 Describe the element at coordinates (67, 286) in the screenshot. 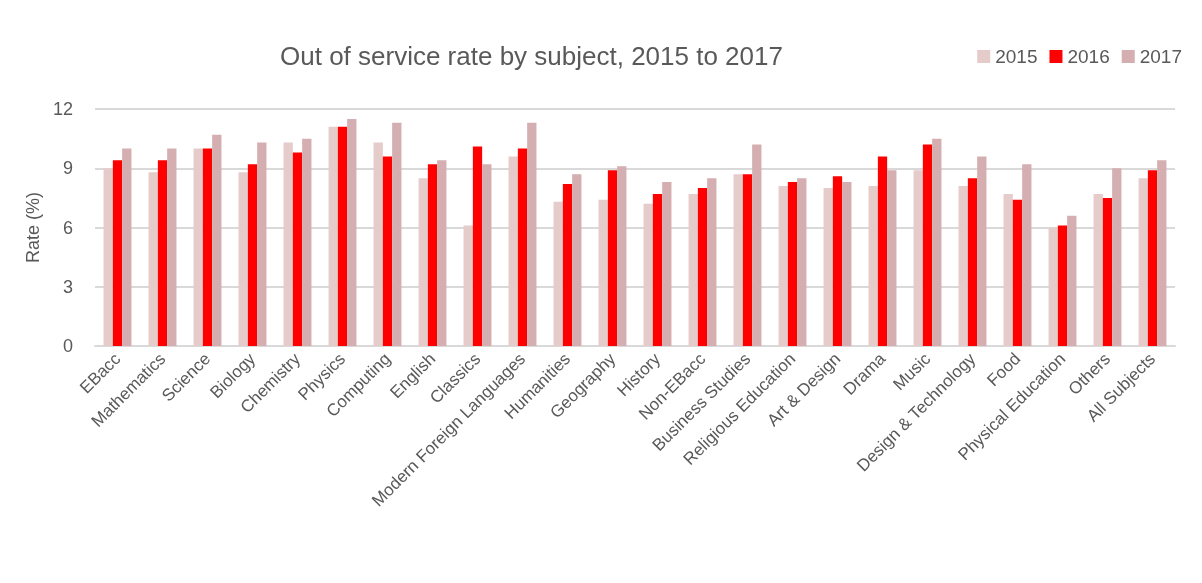

I see `y-tick-label: 3` at that location.